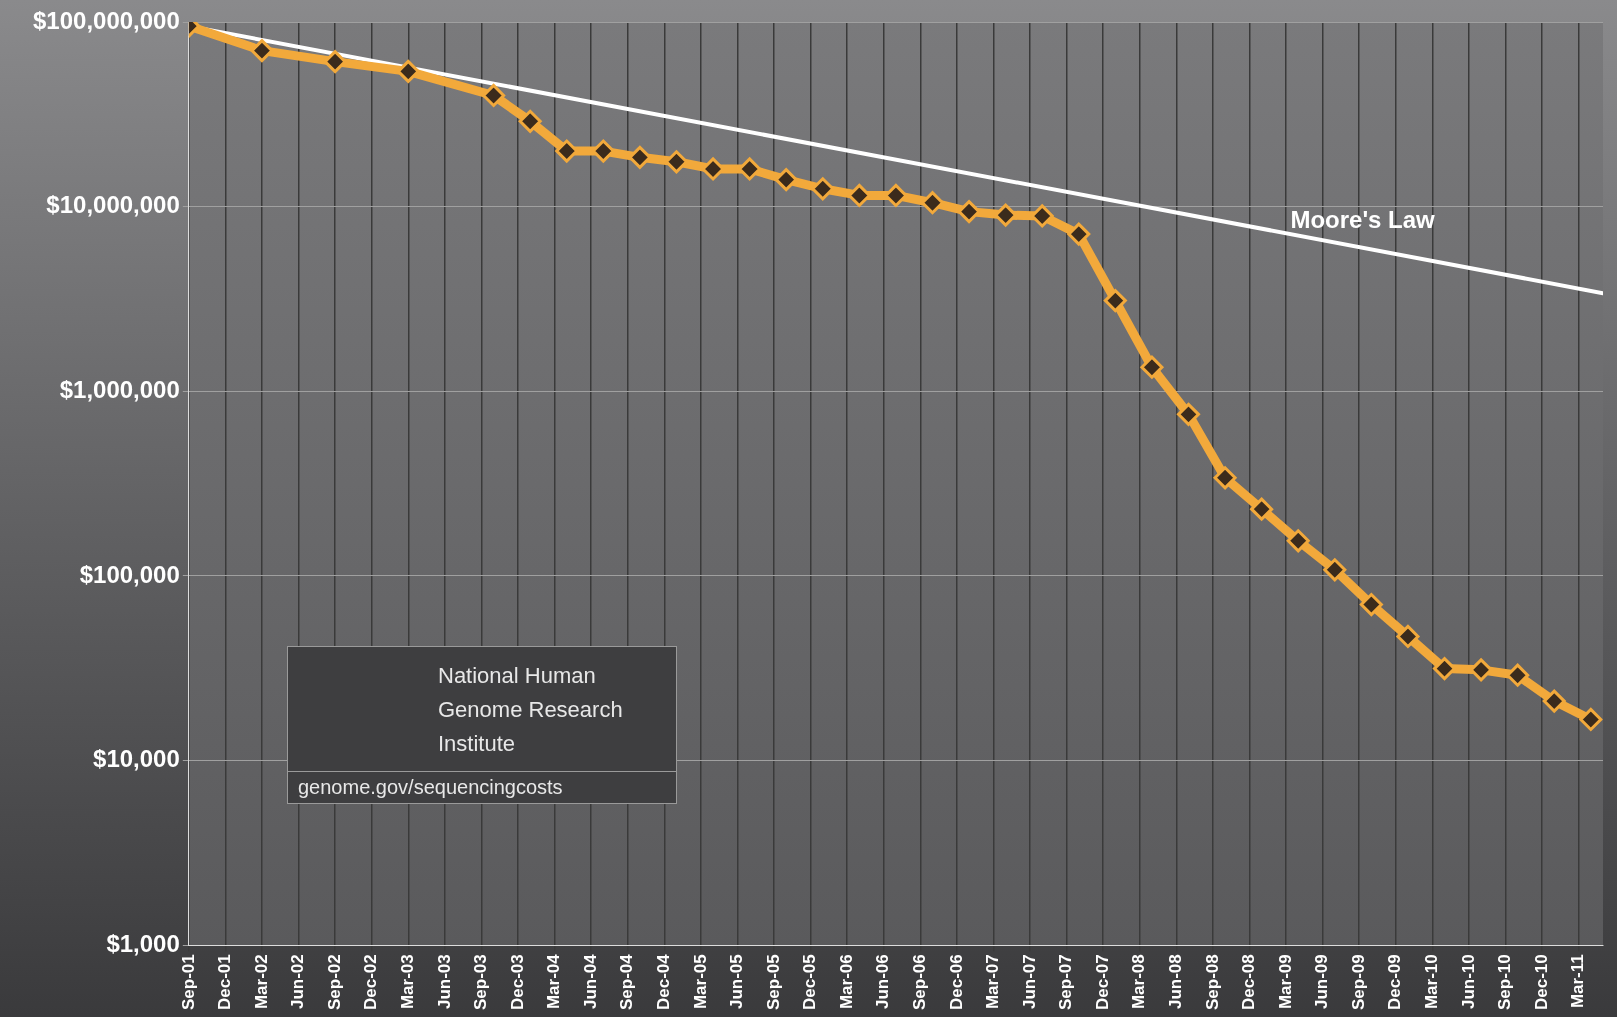 The width and height of the screenshot is (1617, 1017). What do you see at coordinates (1285, 982) in the screenshot?
I see `x-tick-label: Mar-09` at bounding box center [1285, 982].